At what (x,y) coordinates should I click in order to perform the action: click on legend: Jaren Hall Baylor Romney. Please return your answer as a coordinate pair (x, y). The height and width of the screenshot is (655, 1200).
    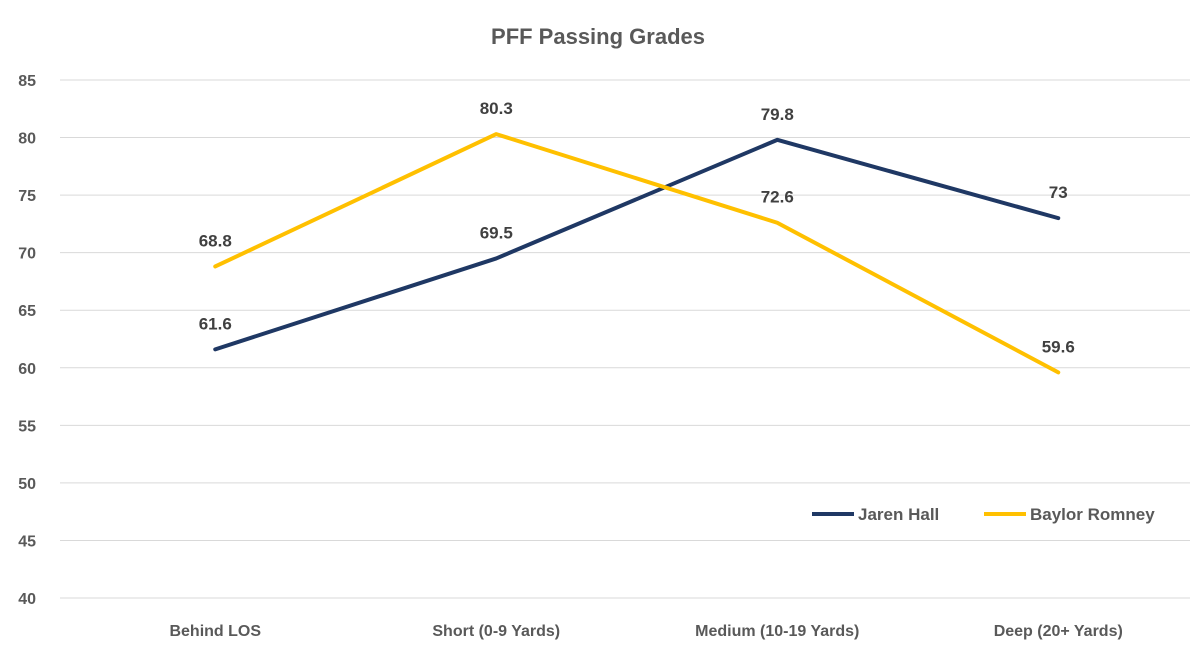
    Looking at the image, I should click on (983, 514).